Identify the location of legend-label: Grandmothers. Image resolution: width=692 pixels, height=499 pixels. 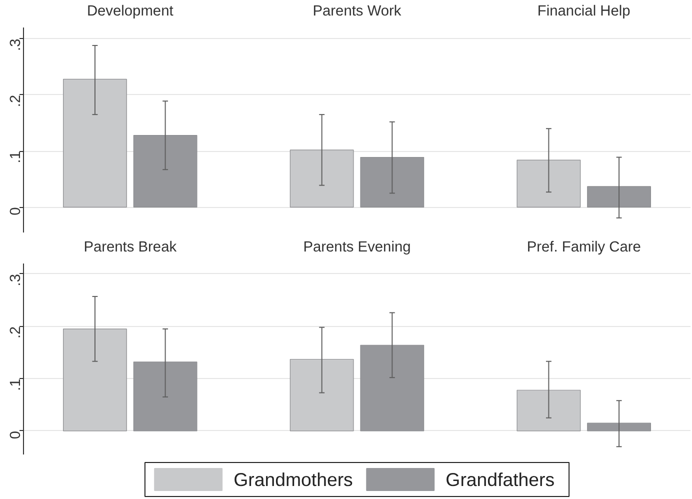
(293, 479).